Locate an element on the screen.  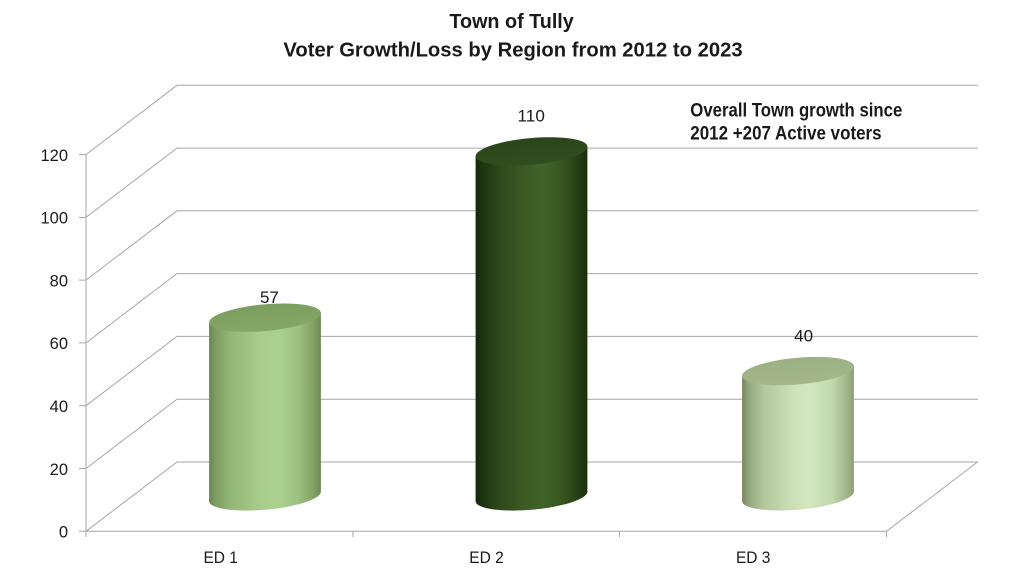
svg-text: 120 is located at coordinates (54, 156).